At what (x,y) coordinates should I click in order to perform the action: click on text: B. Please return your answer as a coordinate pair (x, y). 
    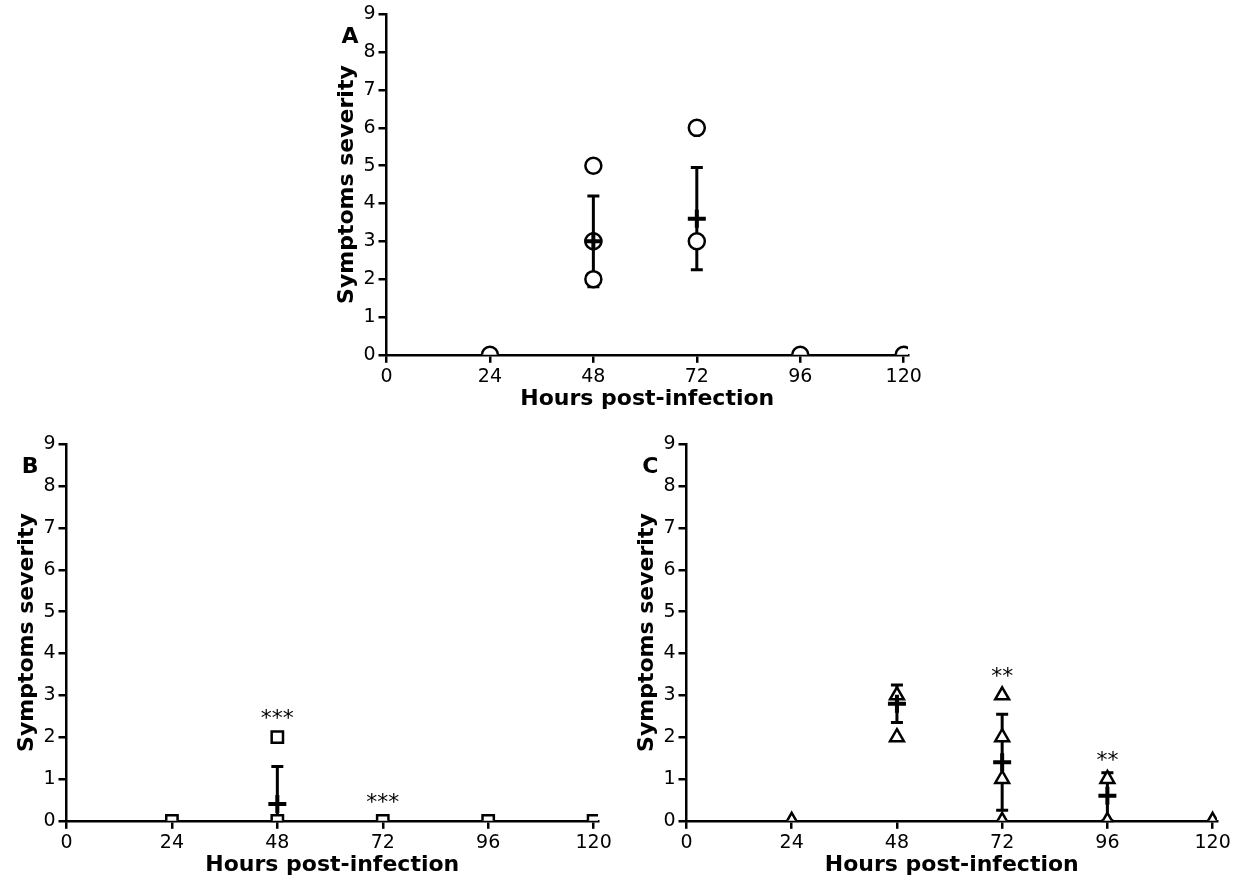
    Looking at the image, I should click on (30, 466).